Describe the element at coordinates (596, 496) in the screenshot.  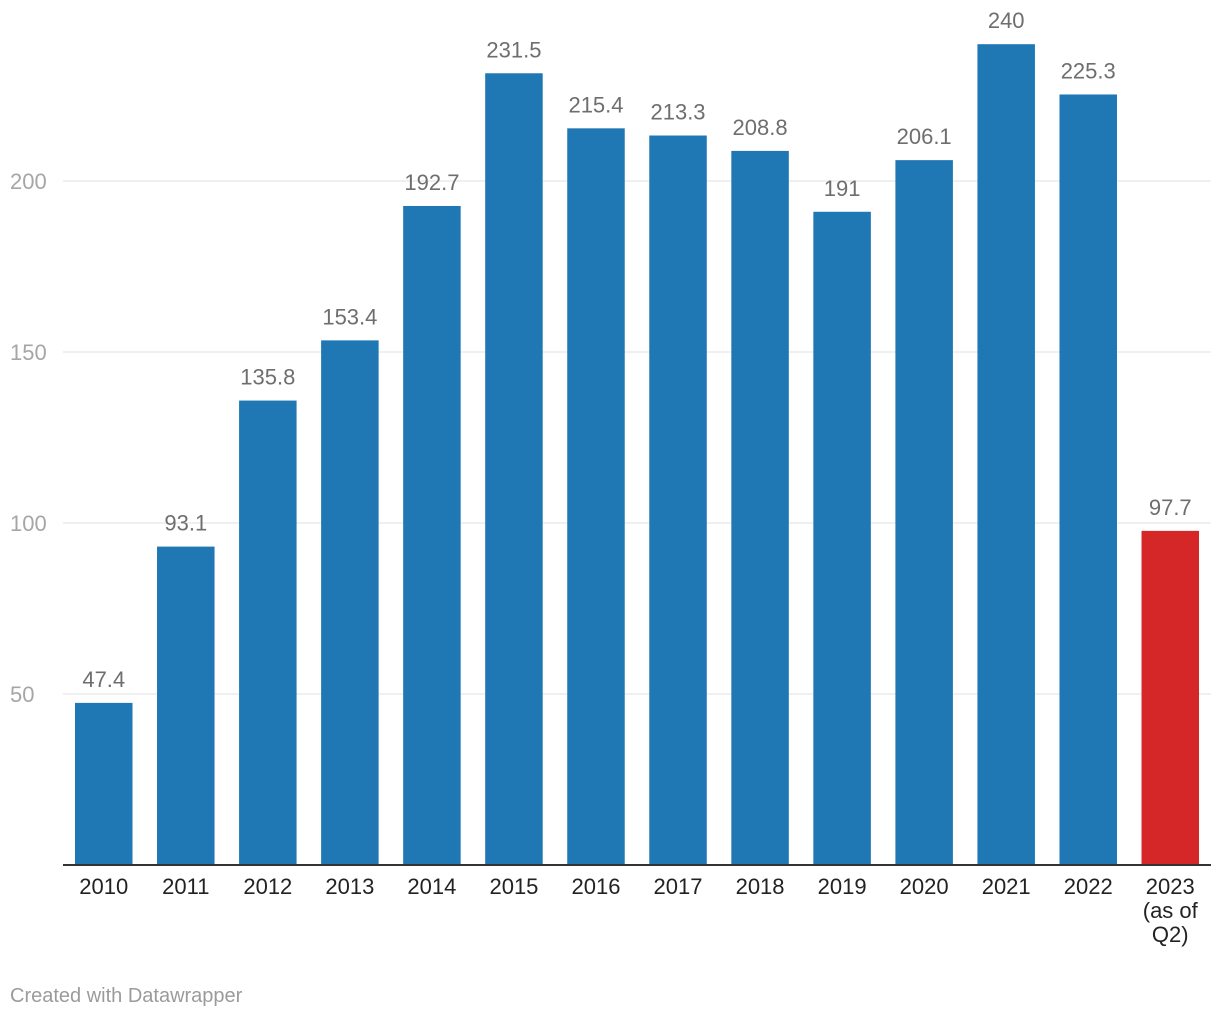
I see `bar-2016` at that location.